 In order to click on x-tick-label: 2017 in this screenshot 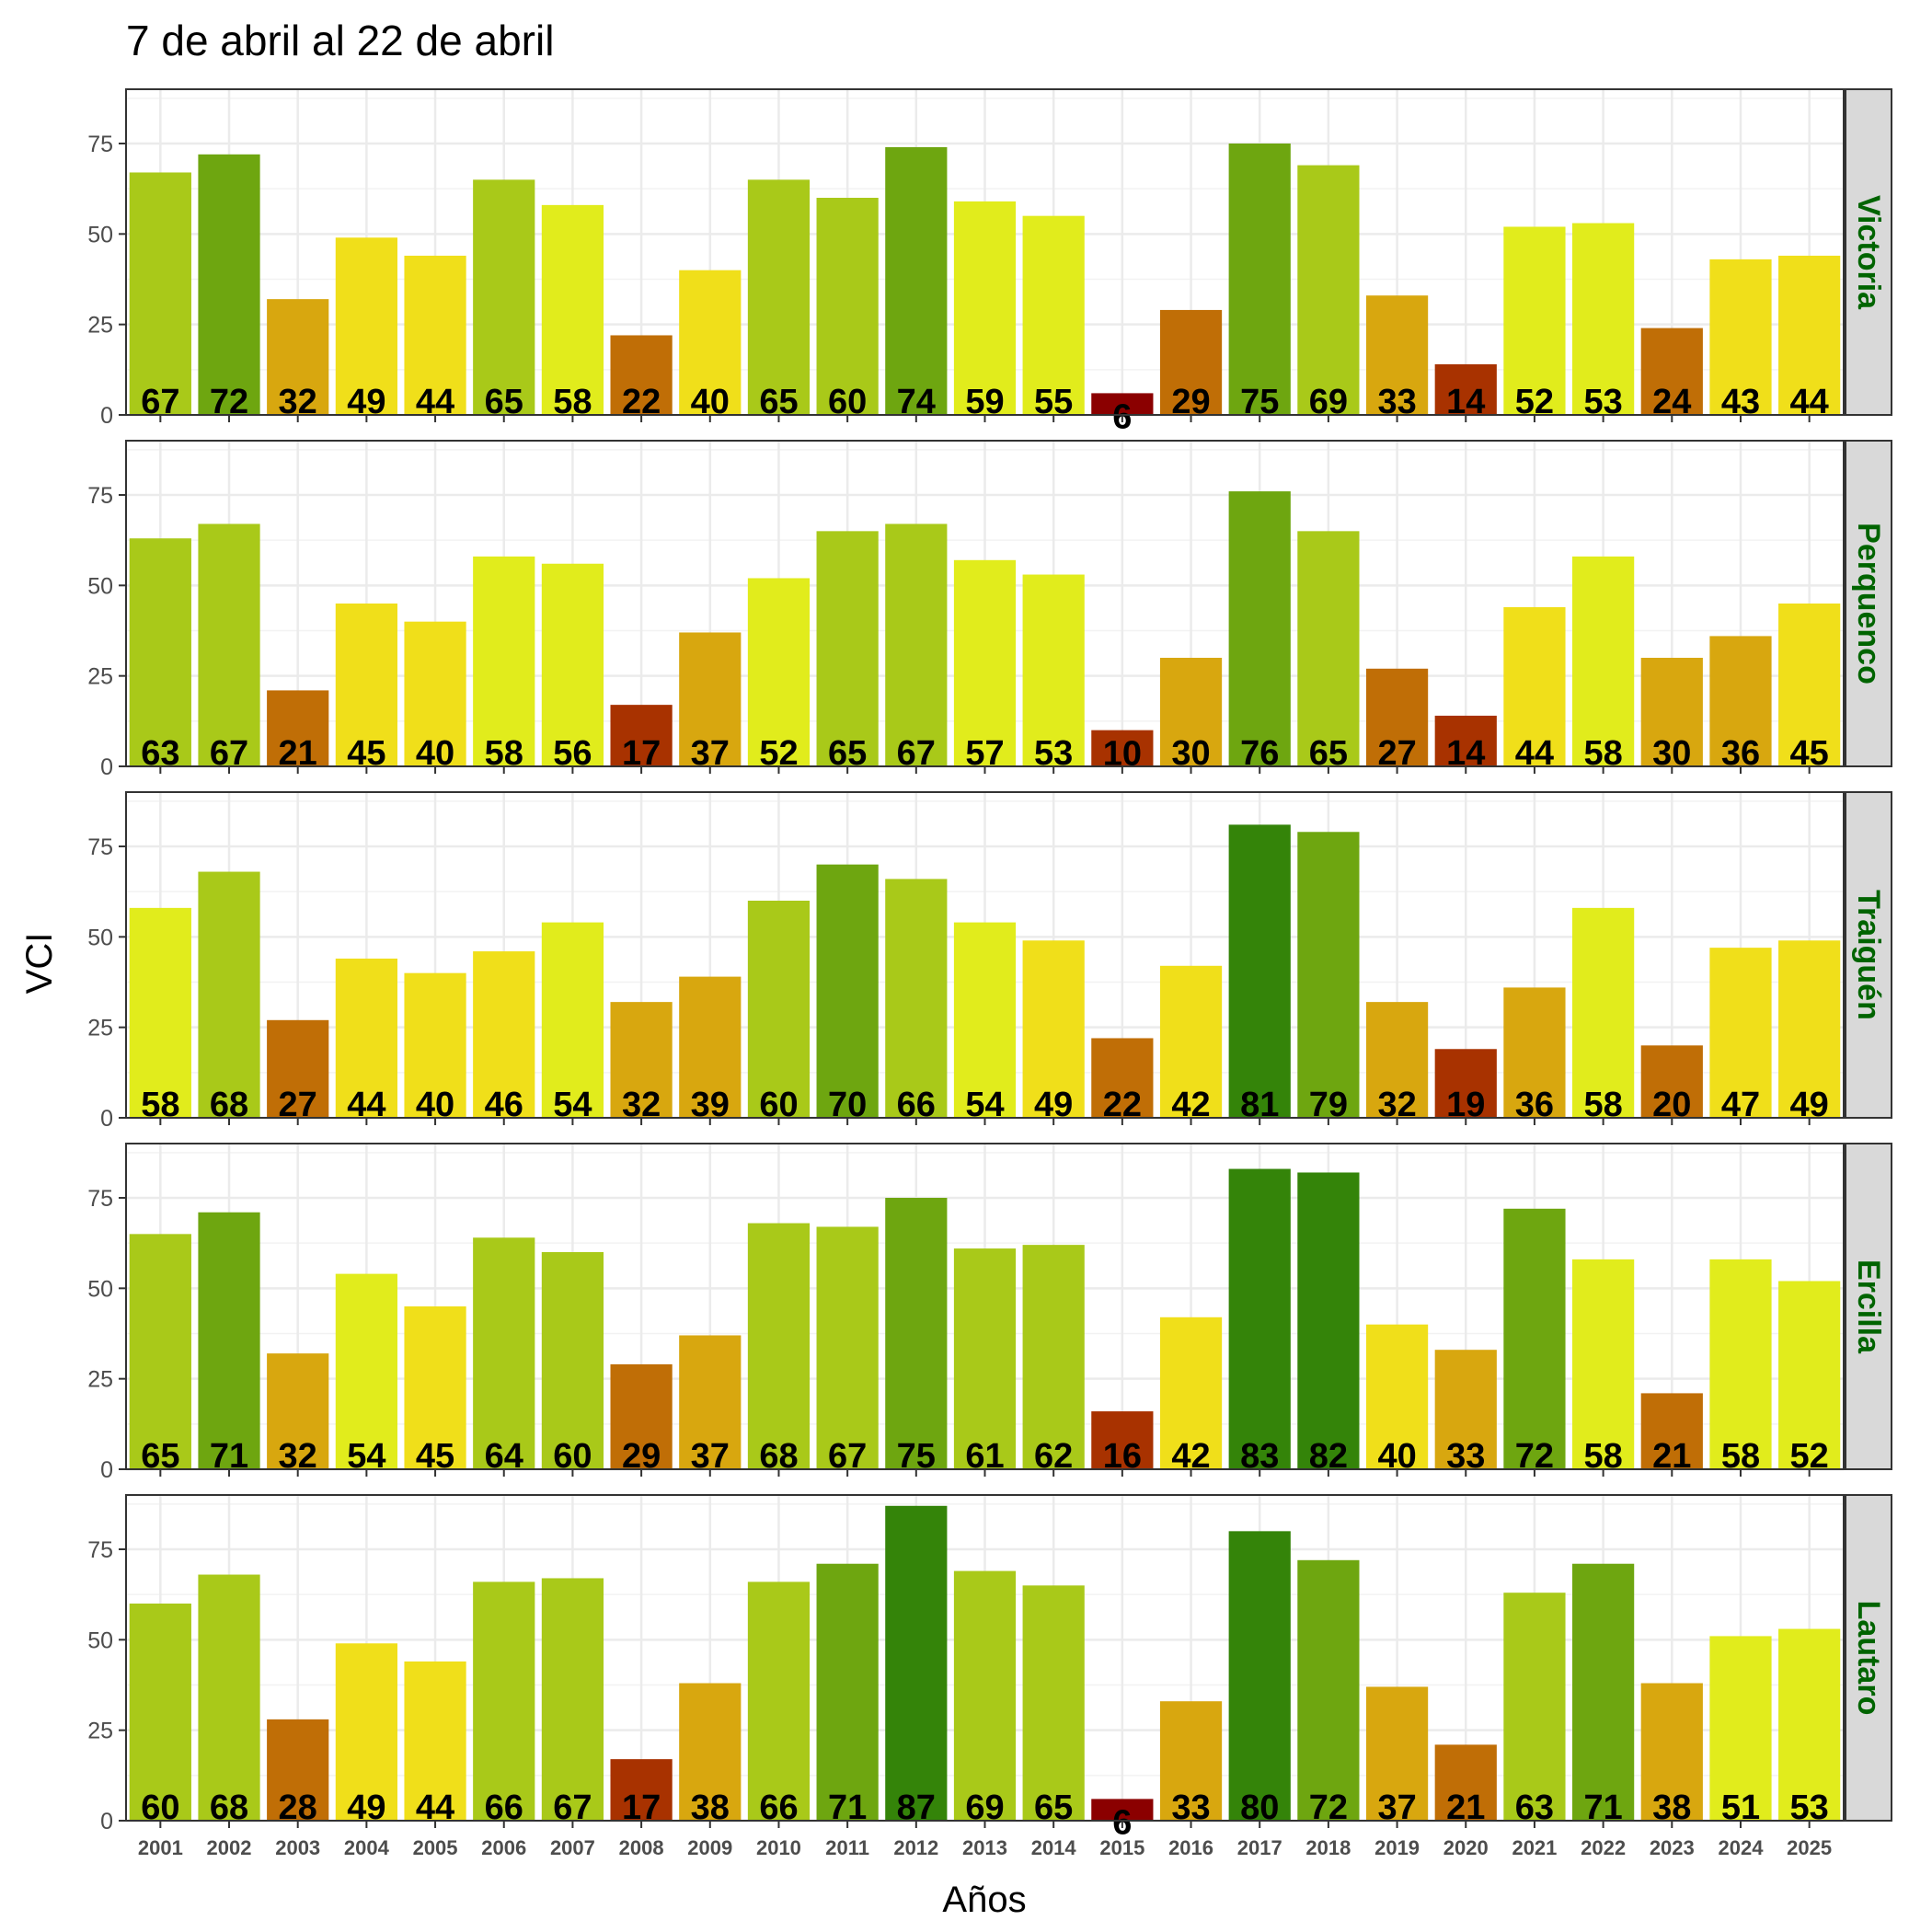, I will do `click(1259, 1847)`.